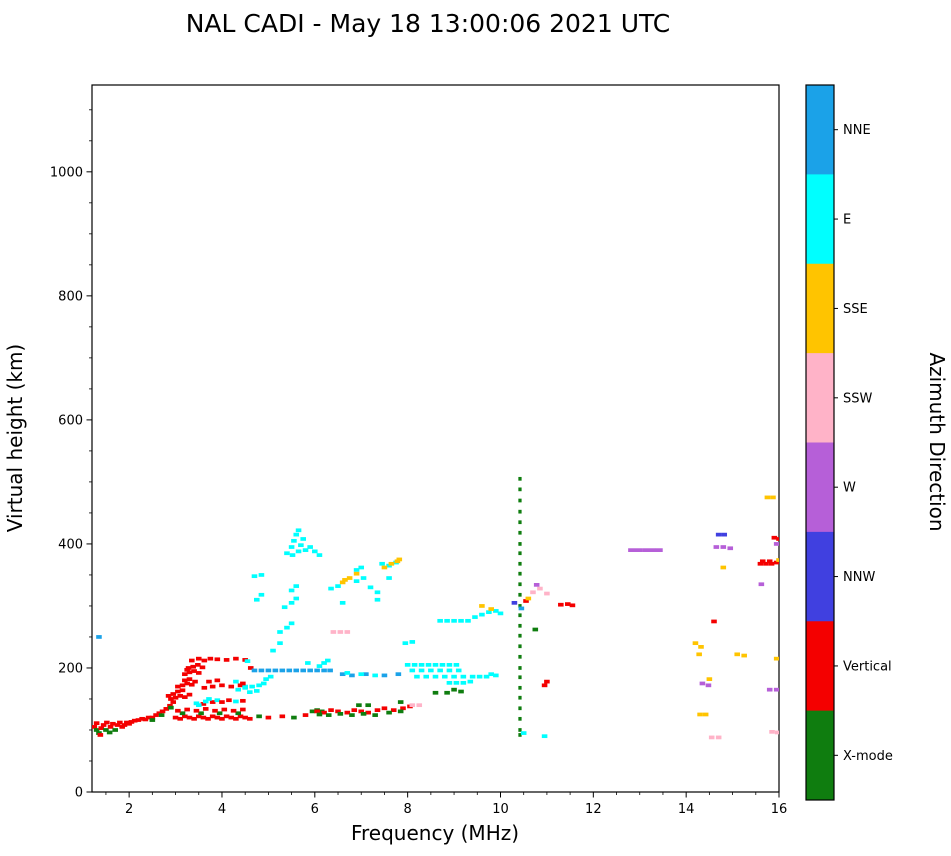 The height and width of the screenshot is (856, 951). What do you see at coordinates (847, 220) in the screenshot?
I see `colorbar-label-e: E` at bounding box center [847, 220].